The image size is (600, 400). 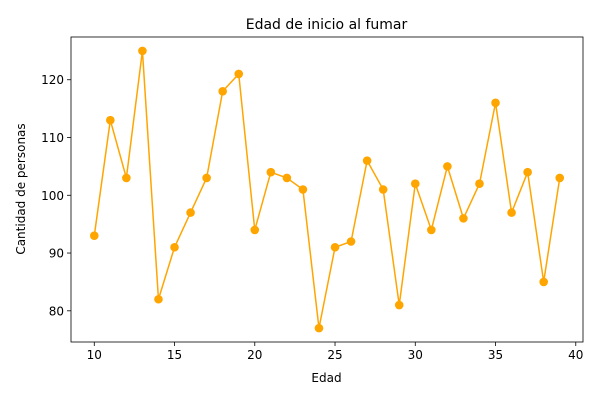 What do you see at coordinates (56, 311) in the screenshot?
I see `y-tick-label: 80` at bounding box center [56, 311].